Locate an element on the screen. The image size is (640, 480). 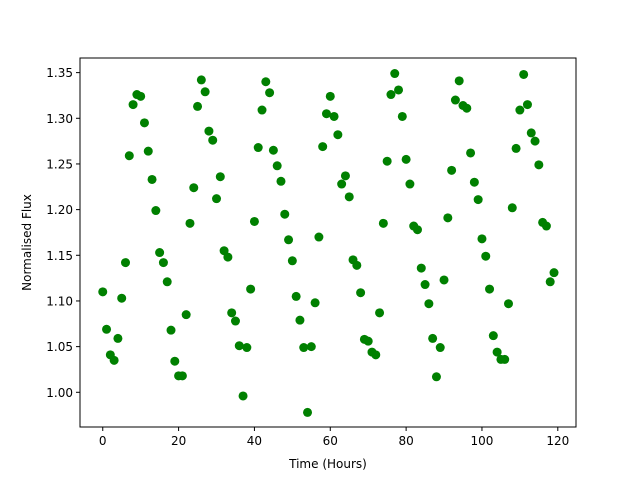
x-tick-label: 100 is located at coordinates (482, 441).